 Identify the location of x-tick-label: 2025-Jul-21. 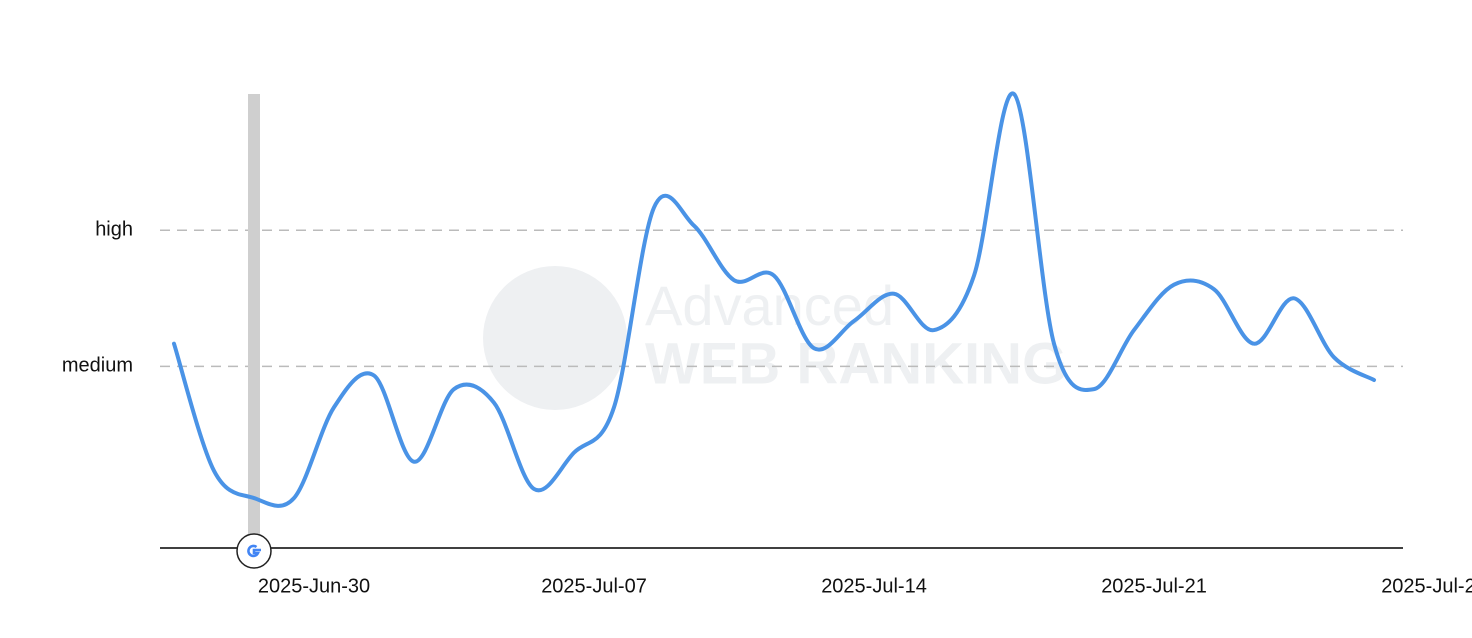
(1154, 586).